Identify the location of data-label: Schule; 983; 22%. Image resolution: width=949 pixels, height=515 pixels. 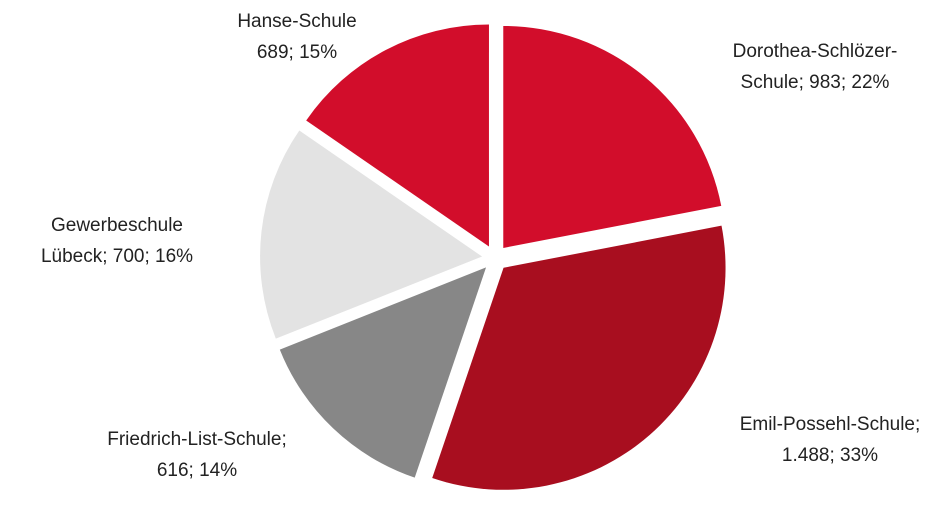
(815, 82).